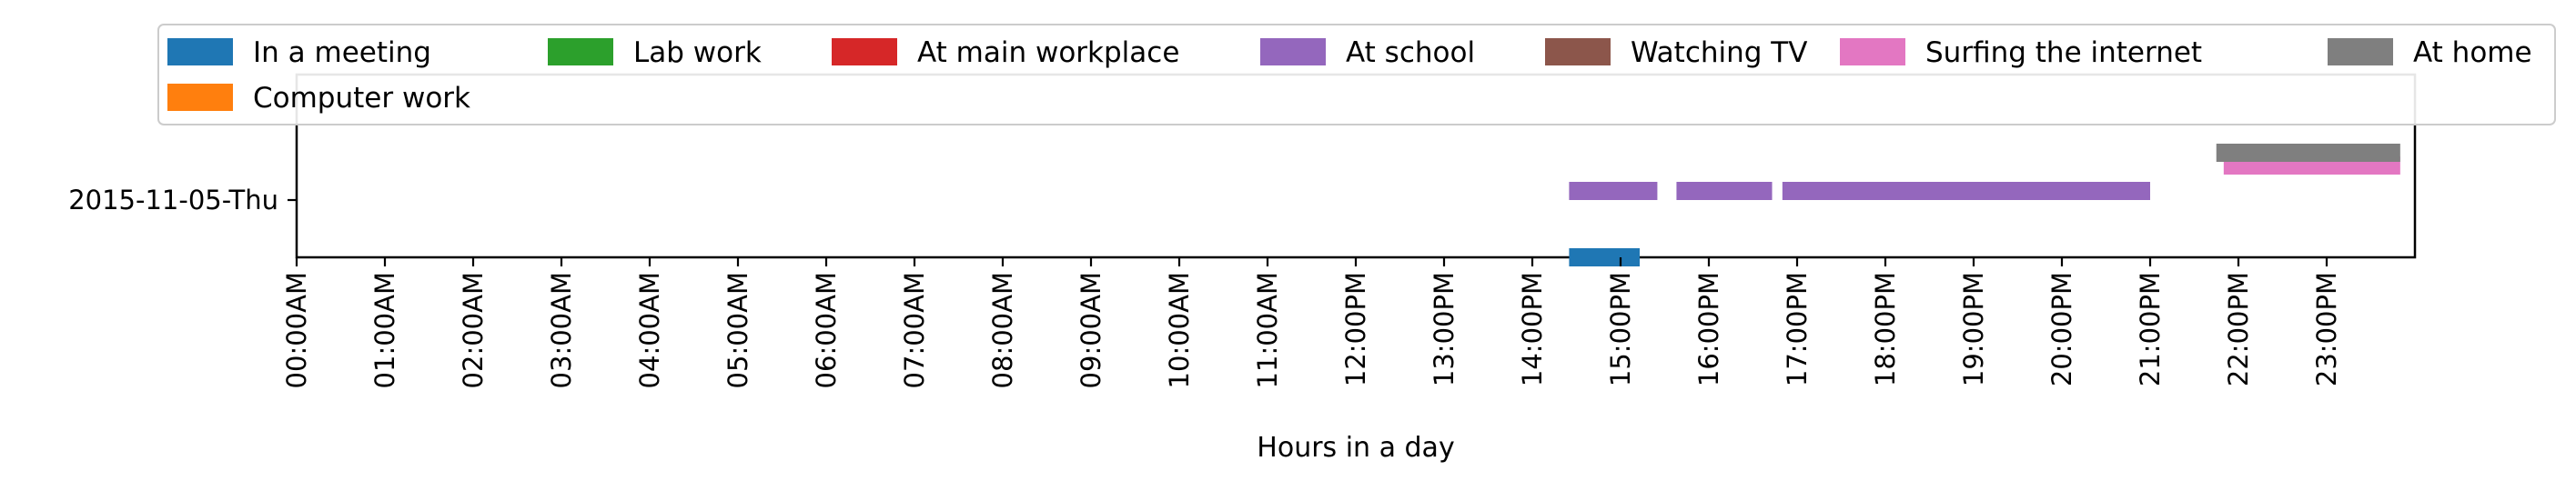 This screenshot has height=491, width=2576. What do you see at coordinates (2238, 329) in the screenshot?
I see `x-tick-label: 22:00PM` at bounding box center [2238, 329].